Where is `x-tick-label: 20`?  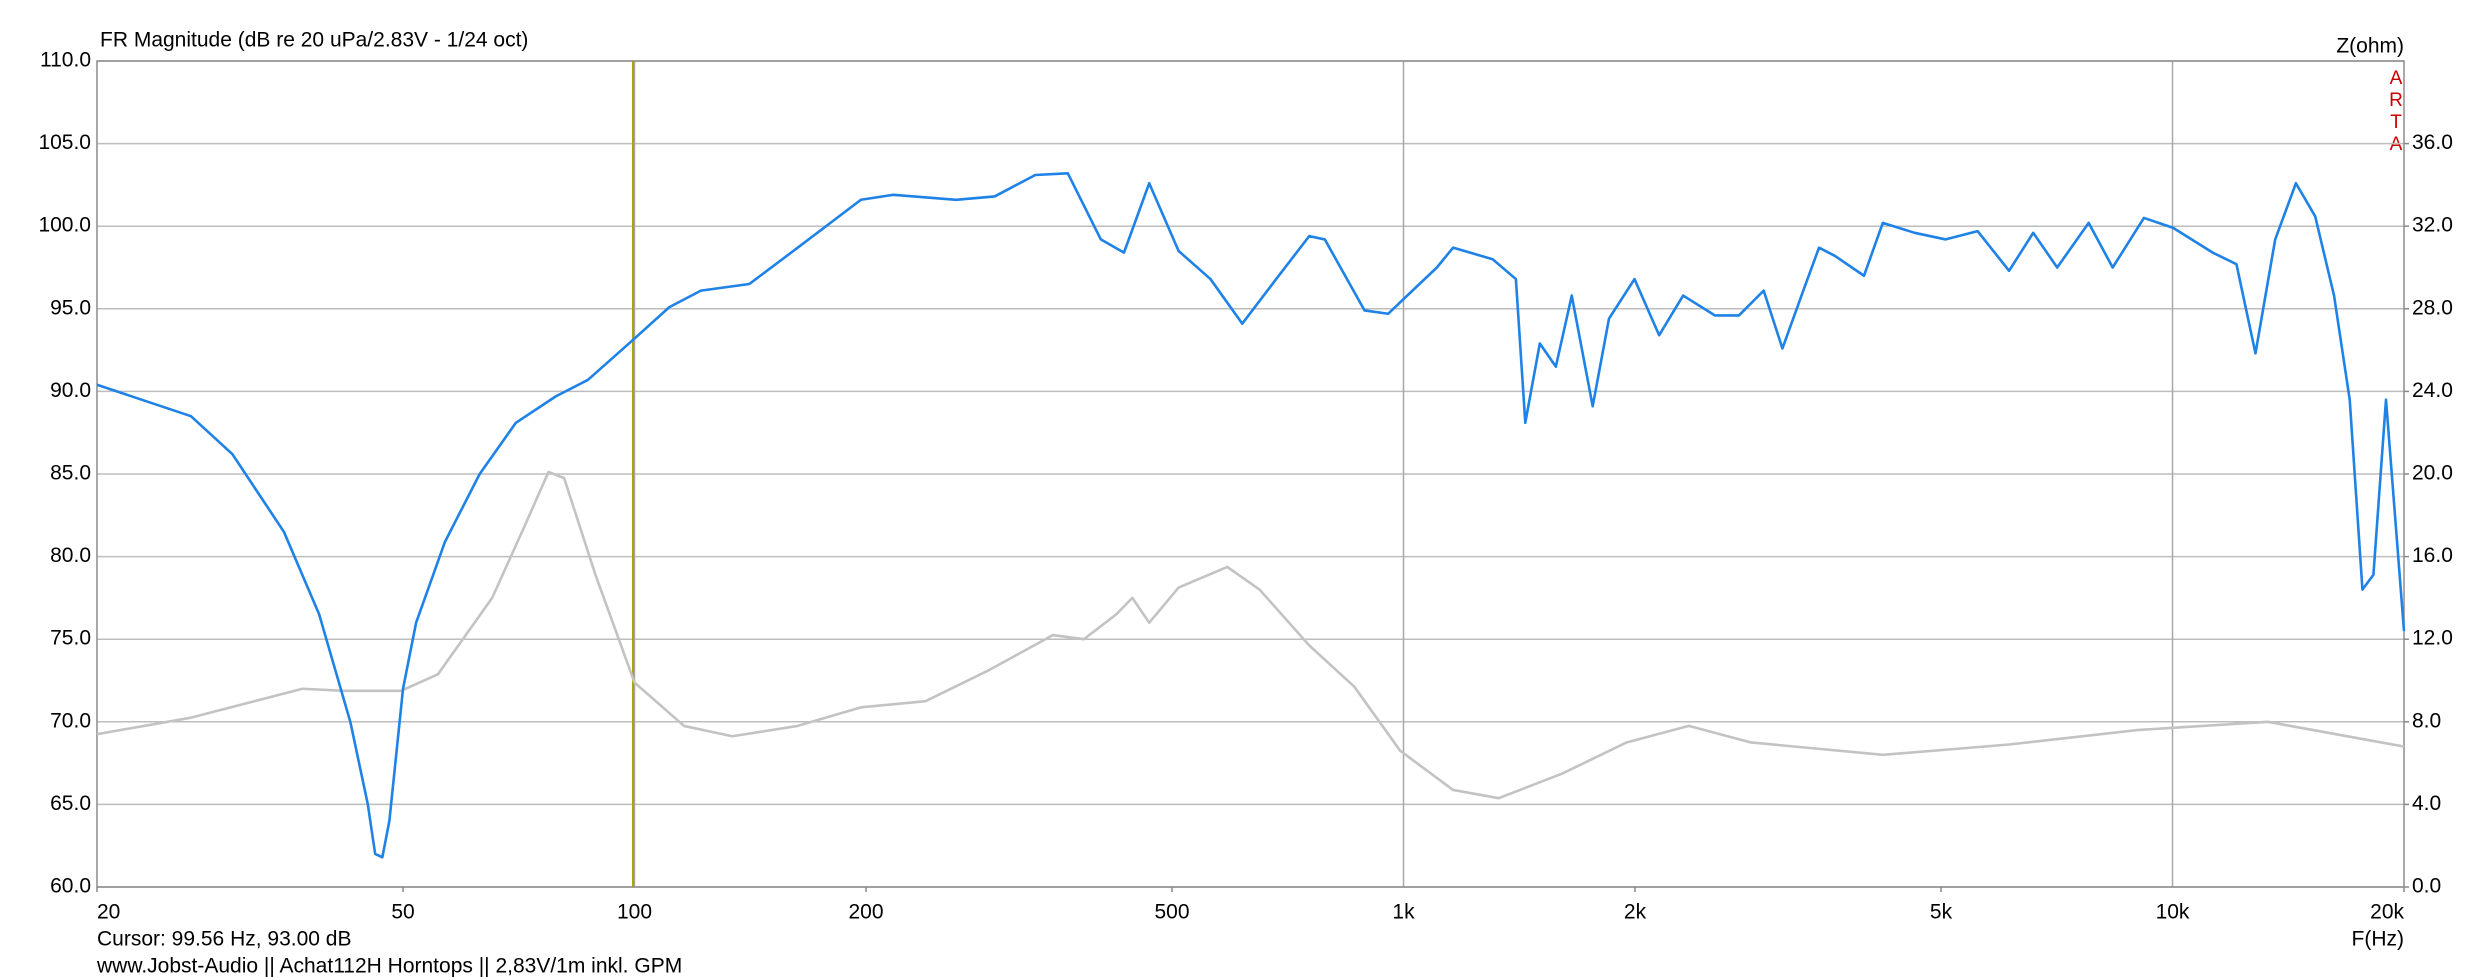 x-tick-label: 20 is located at coordinates (108, 912).